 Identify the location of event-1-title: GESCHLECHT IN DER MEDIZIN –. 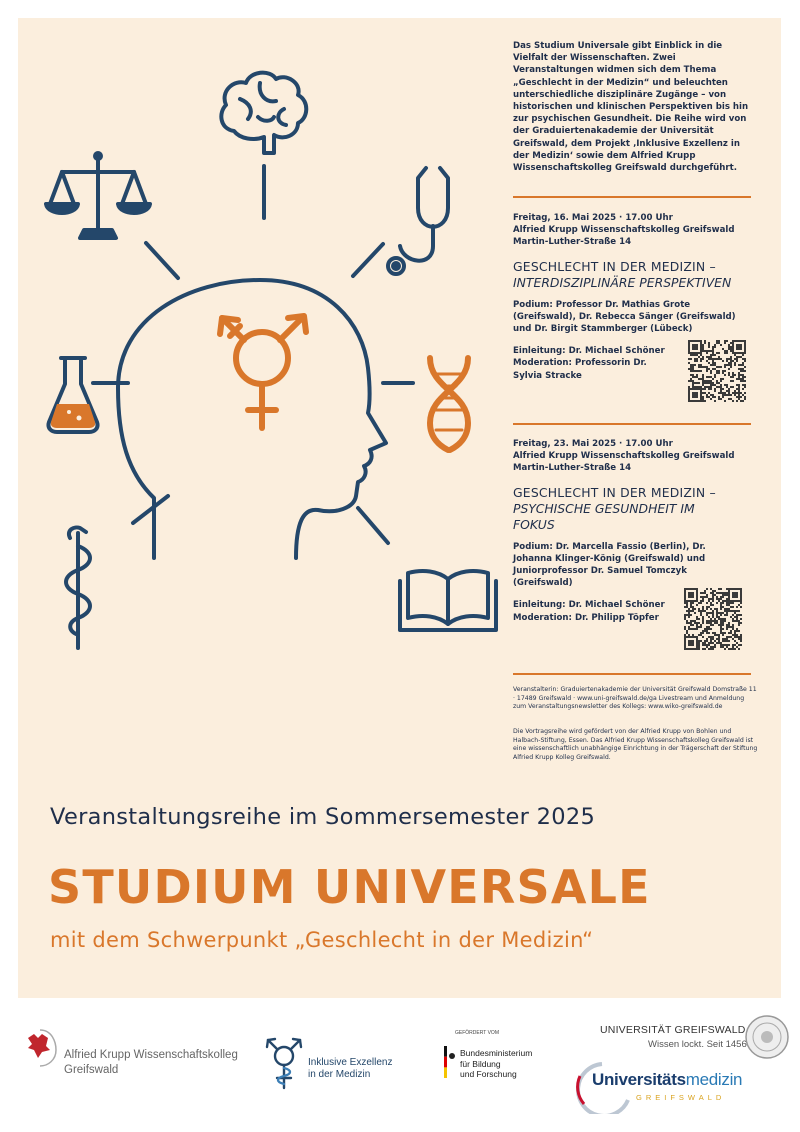
(614, 266).